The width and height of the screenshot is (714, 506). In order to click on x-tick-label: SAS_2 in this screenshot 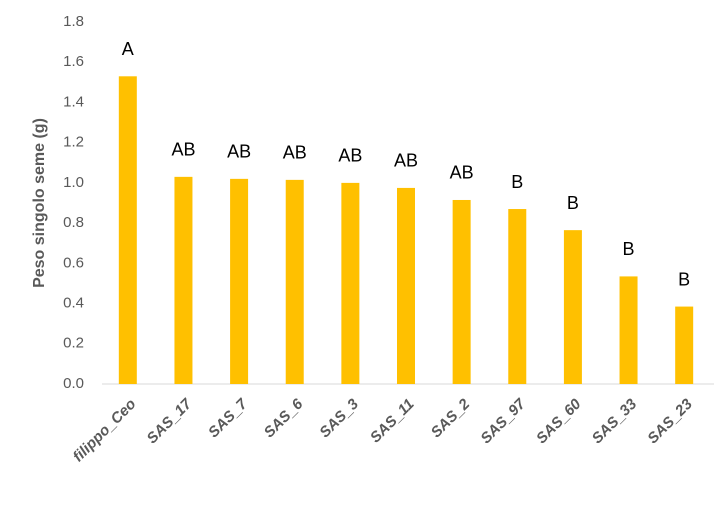, I will do `click(451, 418)`.